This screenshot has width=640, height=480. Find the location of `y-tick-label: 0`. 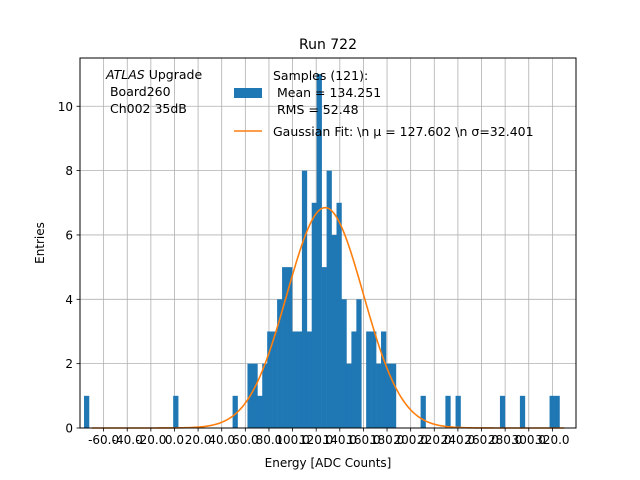

y-tick-label: 0 is located at coordinates (69, 429).